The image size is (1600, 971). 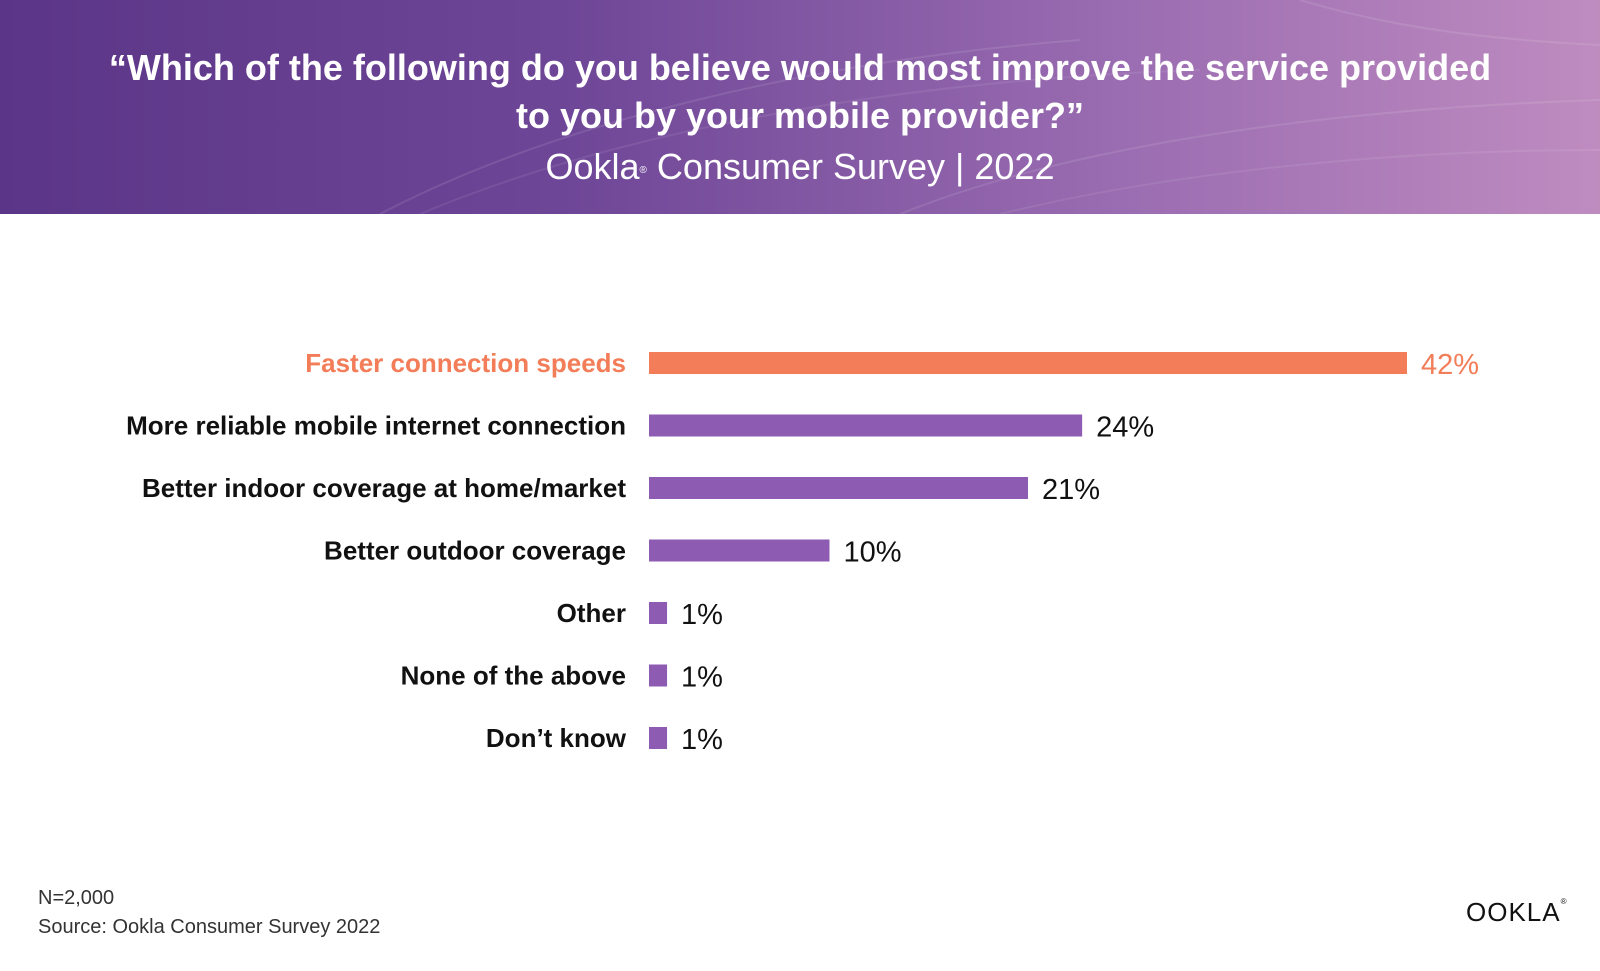 What do you see at coordinates (800, 115) in the screenshot?
I see `chart-title-line2: to you by your mobile provider?”` at bounding box center [800, 115].